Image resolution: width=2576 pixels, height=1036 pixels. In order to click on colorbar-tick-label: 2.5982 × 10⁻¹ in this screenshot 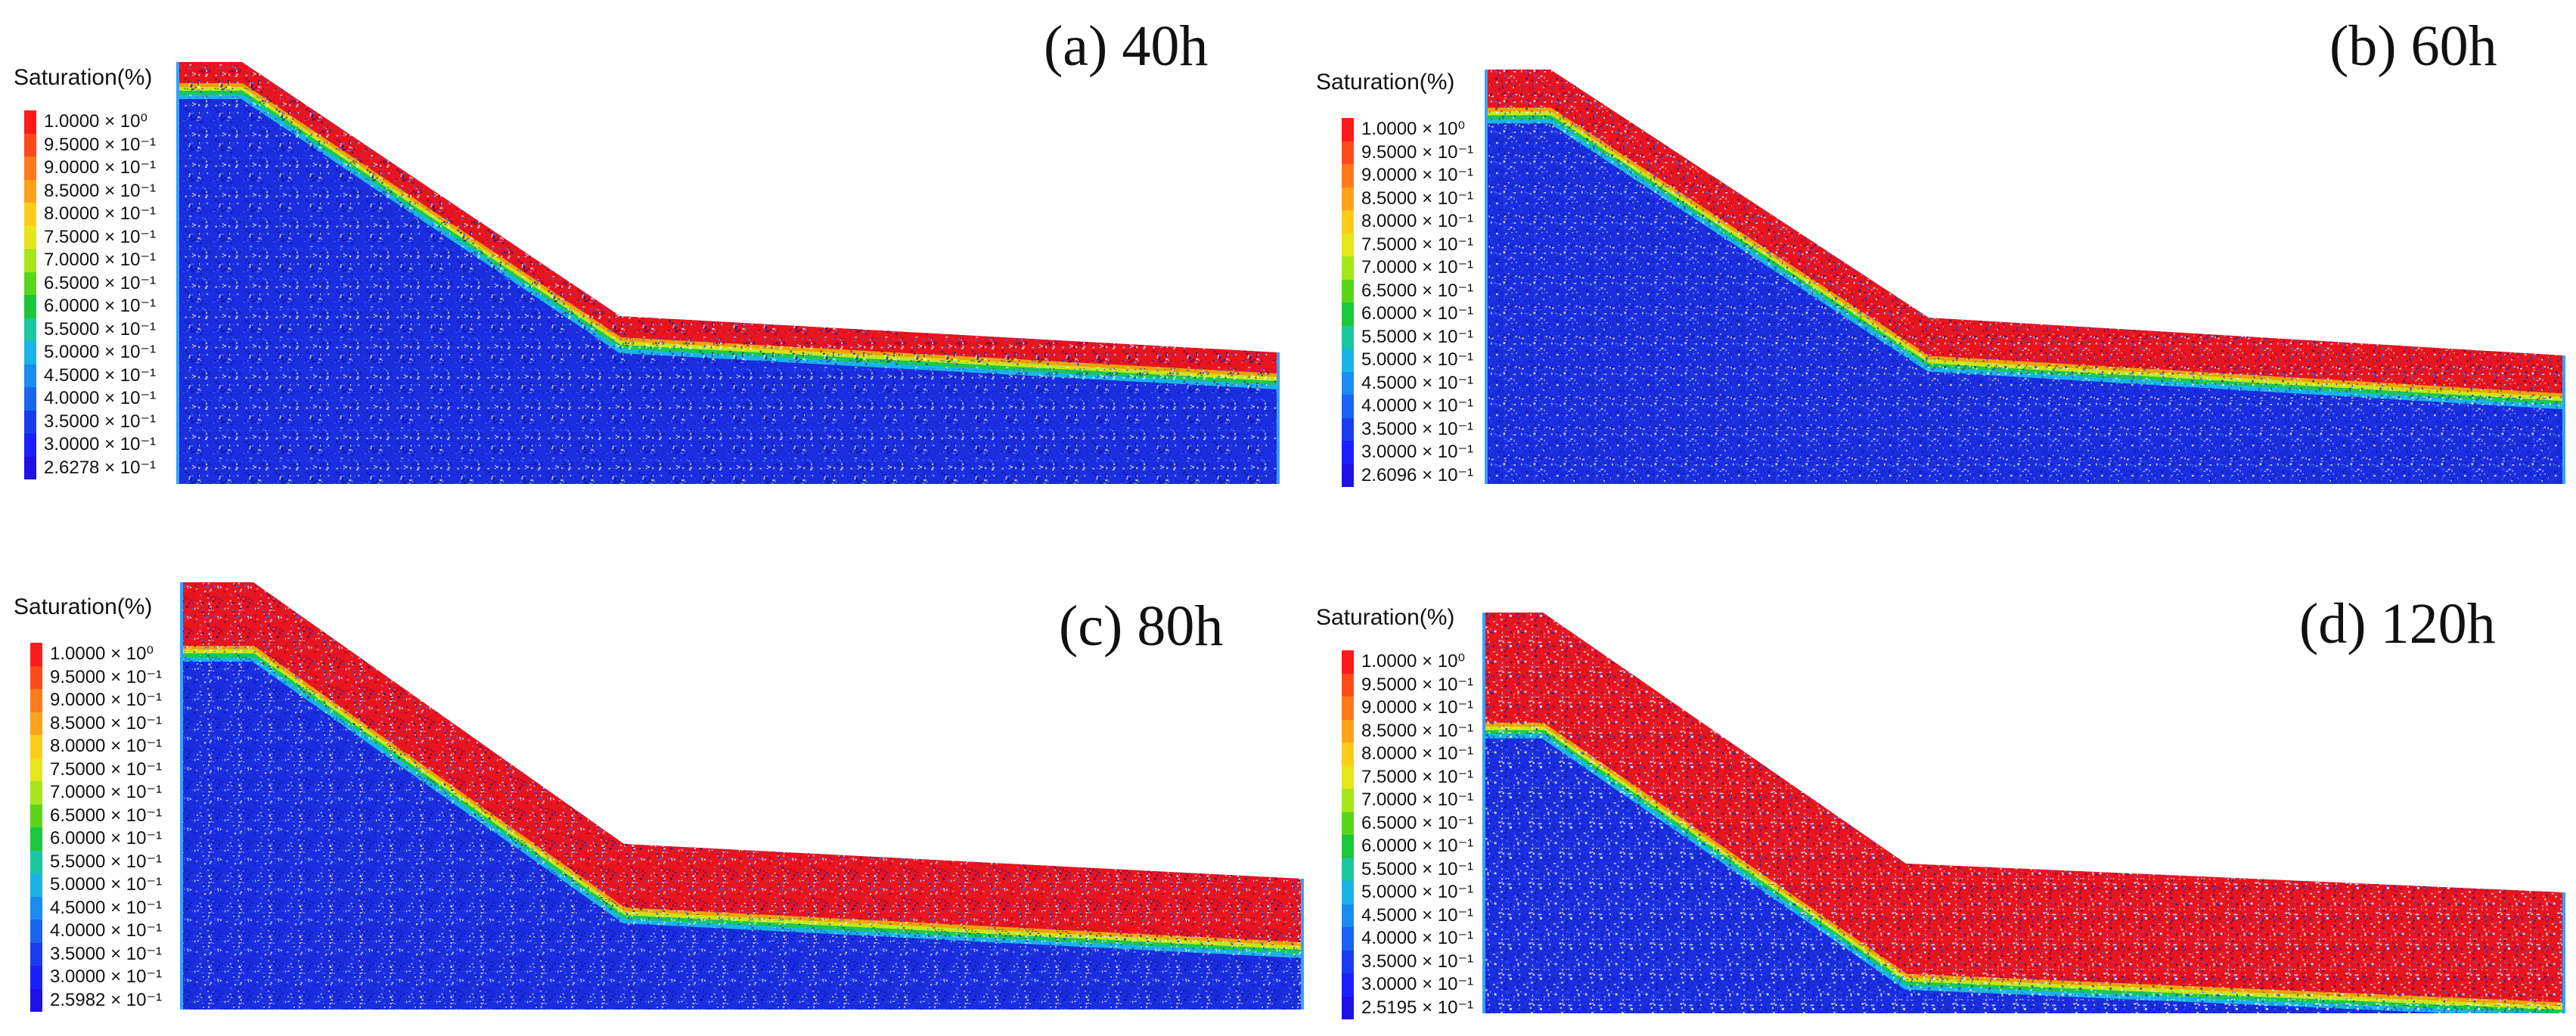, I will do `click(106, 999)`.